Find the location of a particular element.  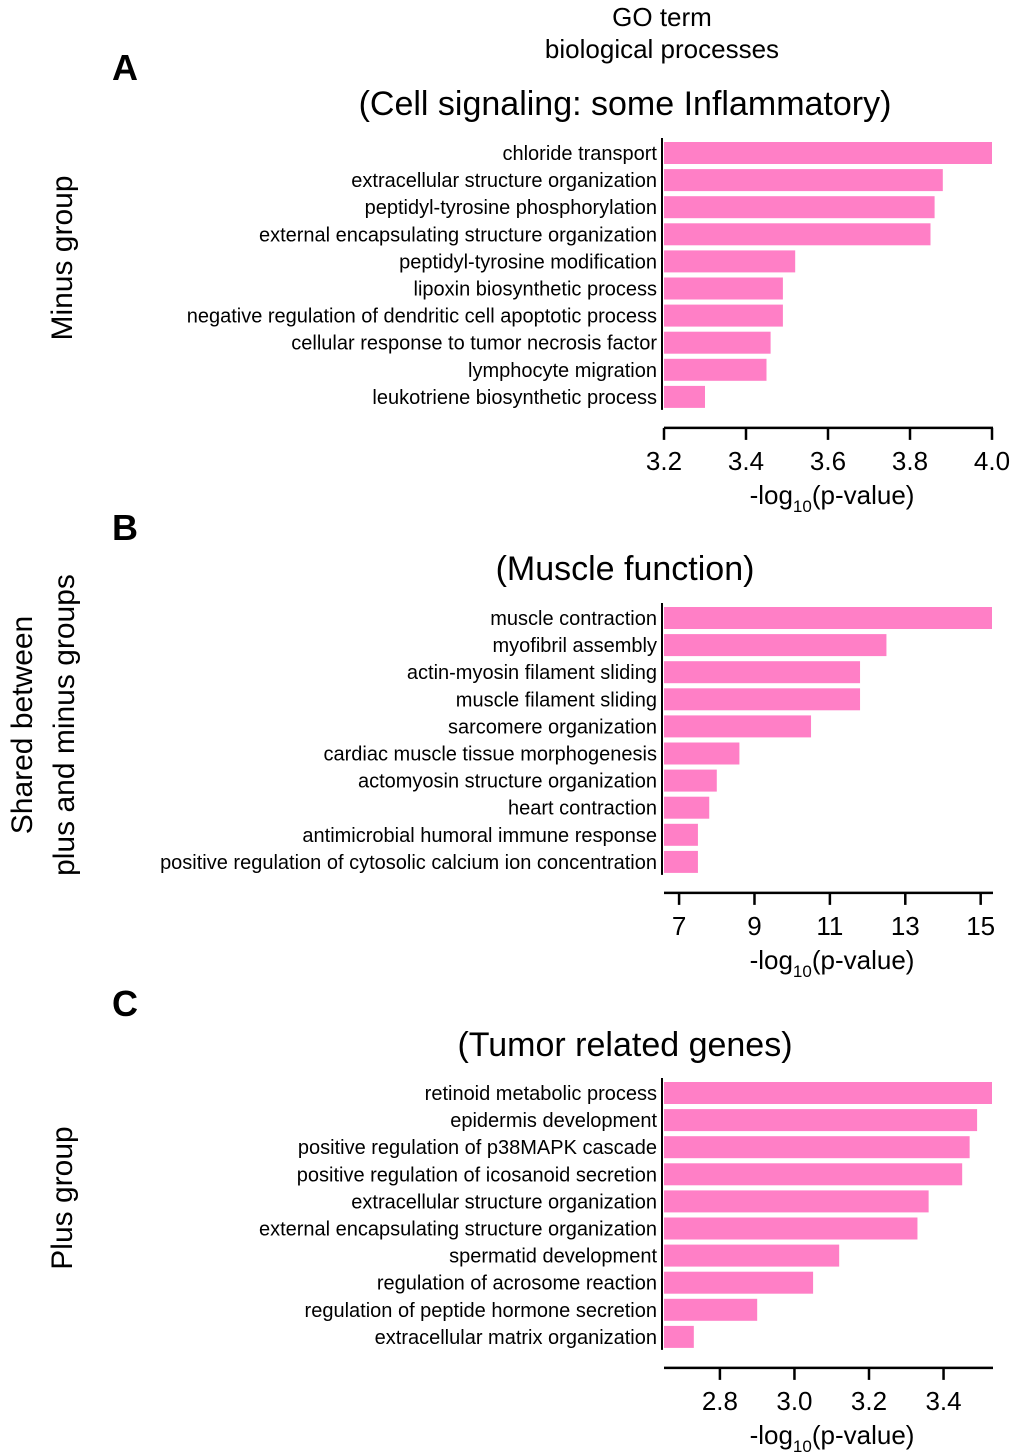

x-tick-label: 13 is located at coordinates (905, 926).